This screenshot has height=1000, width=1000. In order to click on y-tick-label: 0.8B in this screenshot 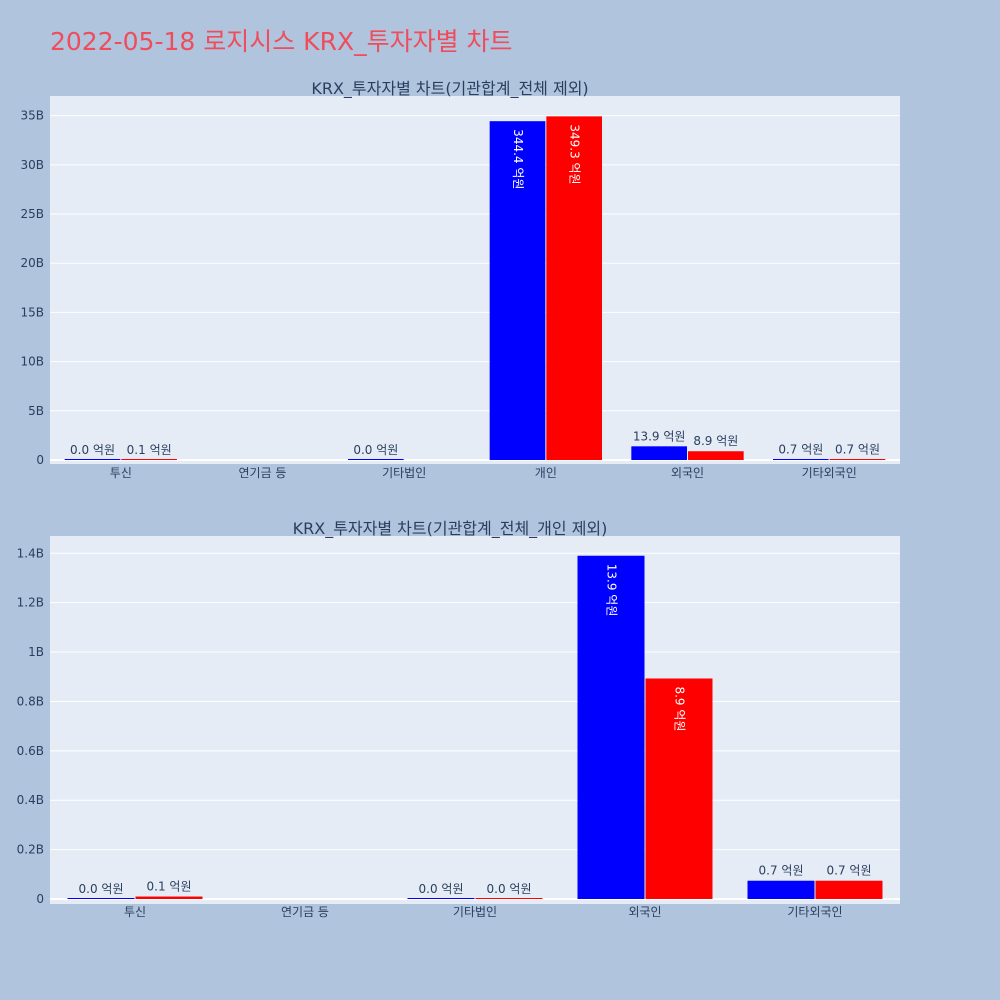, I will do `click(30, 701)`.